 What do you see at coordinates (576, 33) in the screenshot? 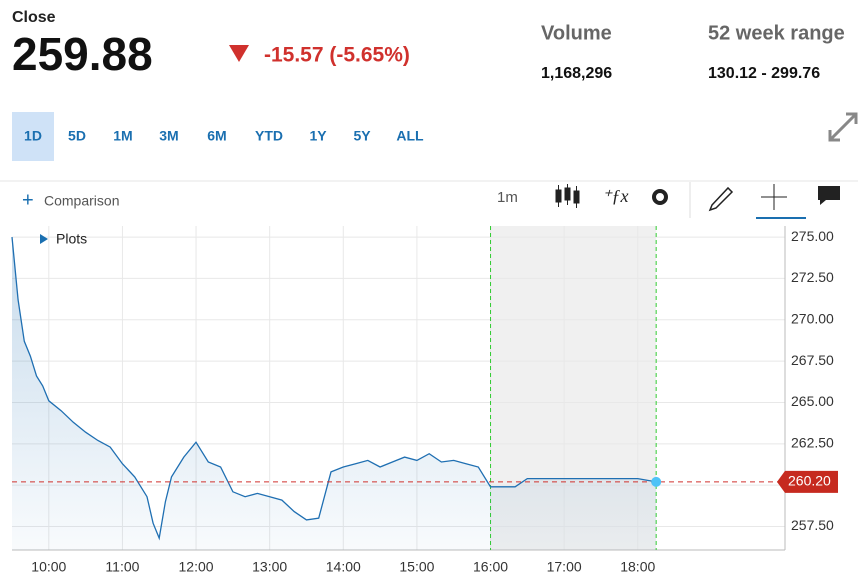
I see `volume-label: Volume` at bounding box center [576, 33].